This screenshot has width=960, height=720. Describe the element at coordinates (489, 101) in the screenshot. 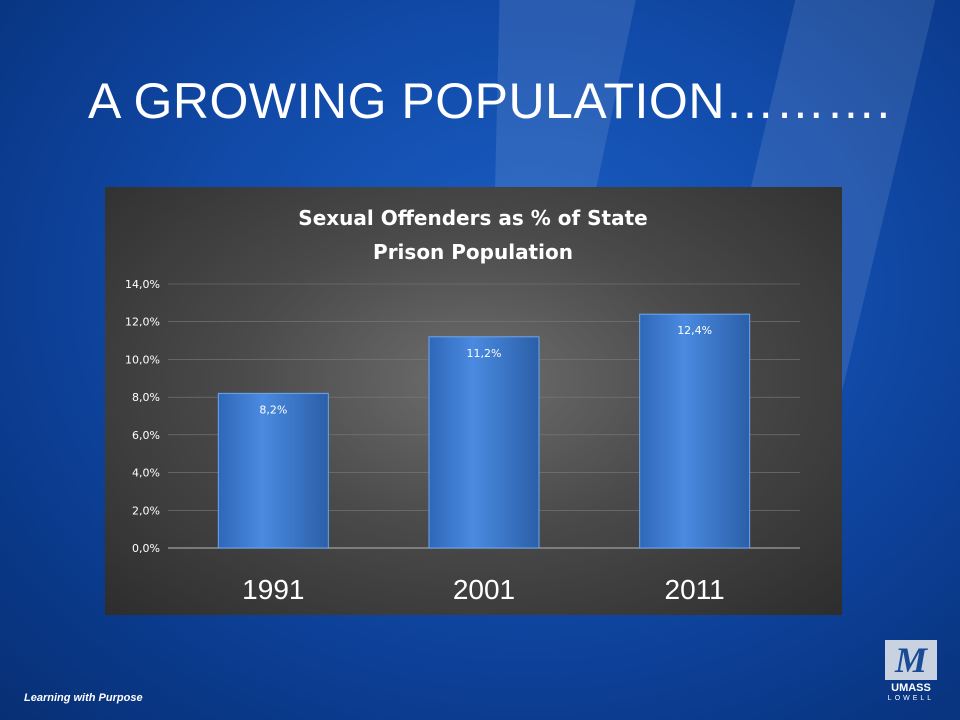

I see `slide-title: A GROWING POPULATION……….` at that location.